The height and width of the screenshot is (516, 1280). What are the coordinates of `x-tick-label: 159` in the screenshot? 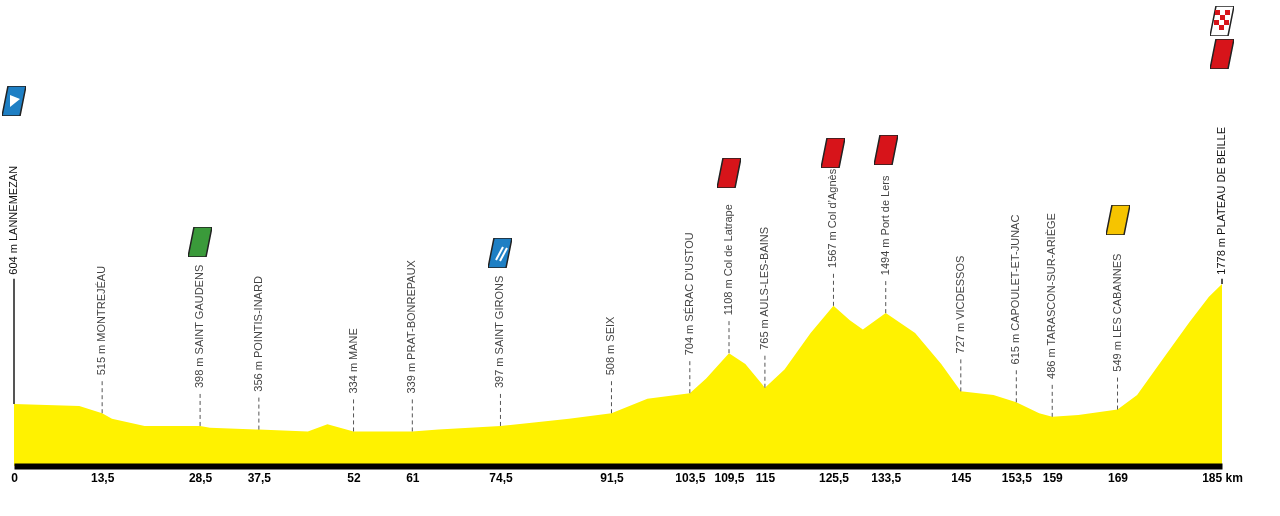 It's located at (1053, 477).